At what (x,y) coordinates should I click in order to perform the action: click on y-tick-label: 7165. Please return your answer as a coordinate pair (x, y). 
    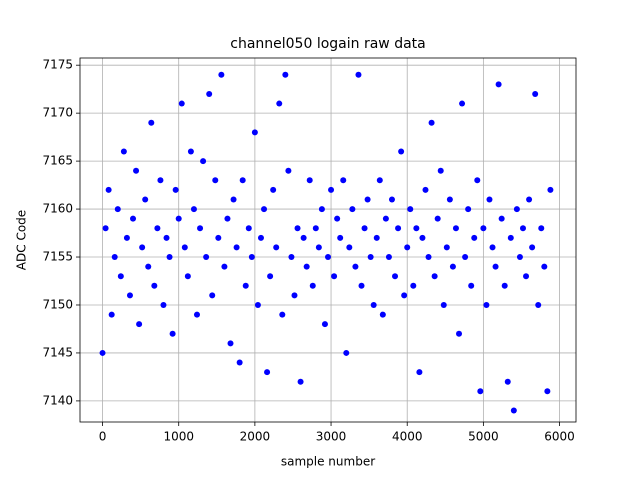
    Looking at the image, I should click on (57, 161).